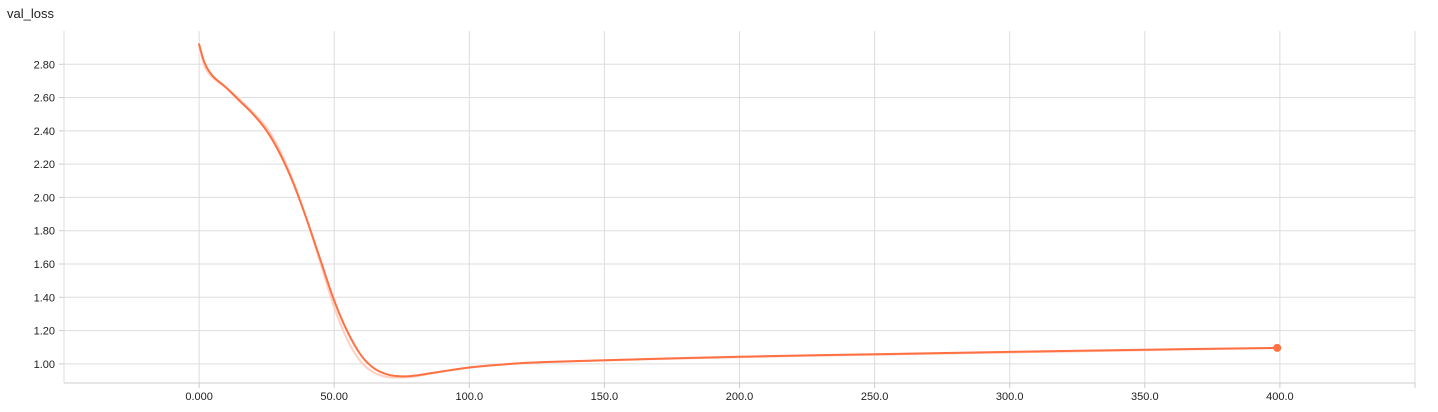 Image resolution: width=1438 pixels, height=412 pixels. I want to click on y-tick-label: 2.00, so click(44, 198).